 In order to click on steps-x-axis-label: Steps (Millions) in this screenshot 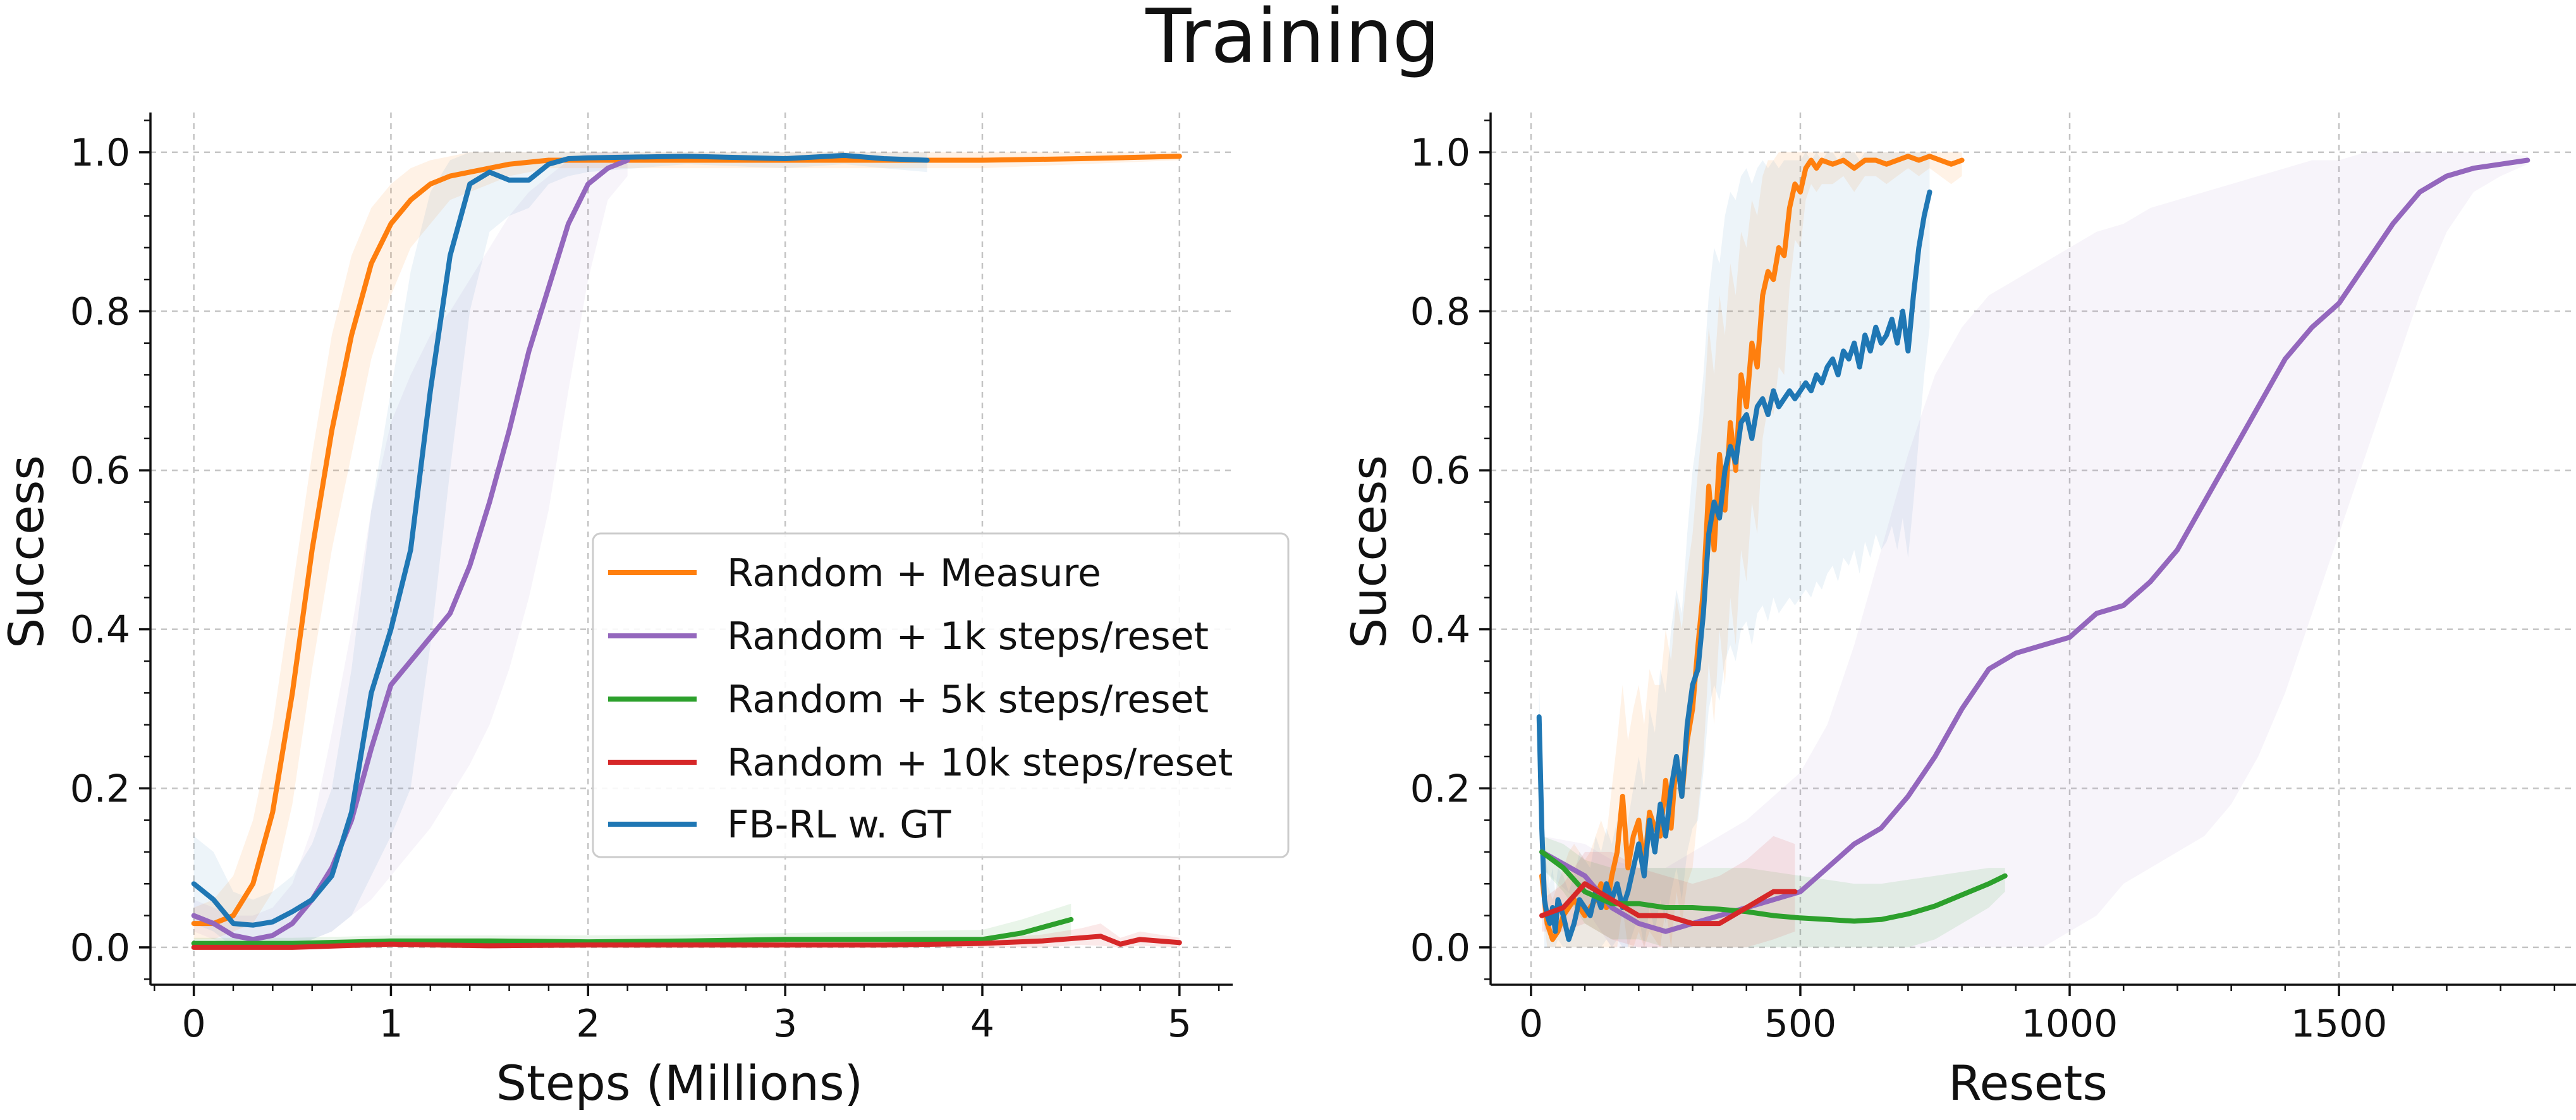, I will do `click(679, 1083)`.